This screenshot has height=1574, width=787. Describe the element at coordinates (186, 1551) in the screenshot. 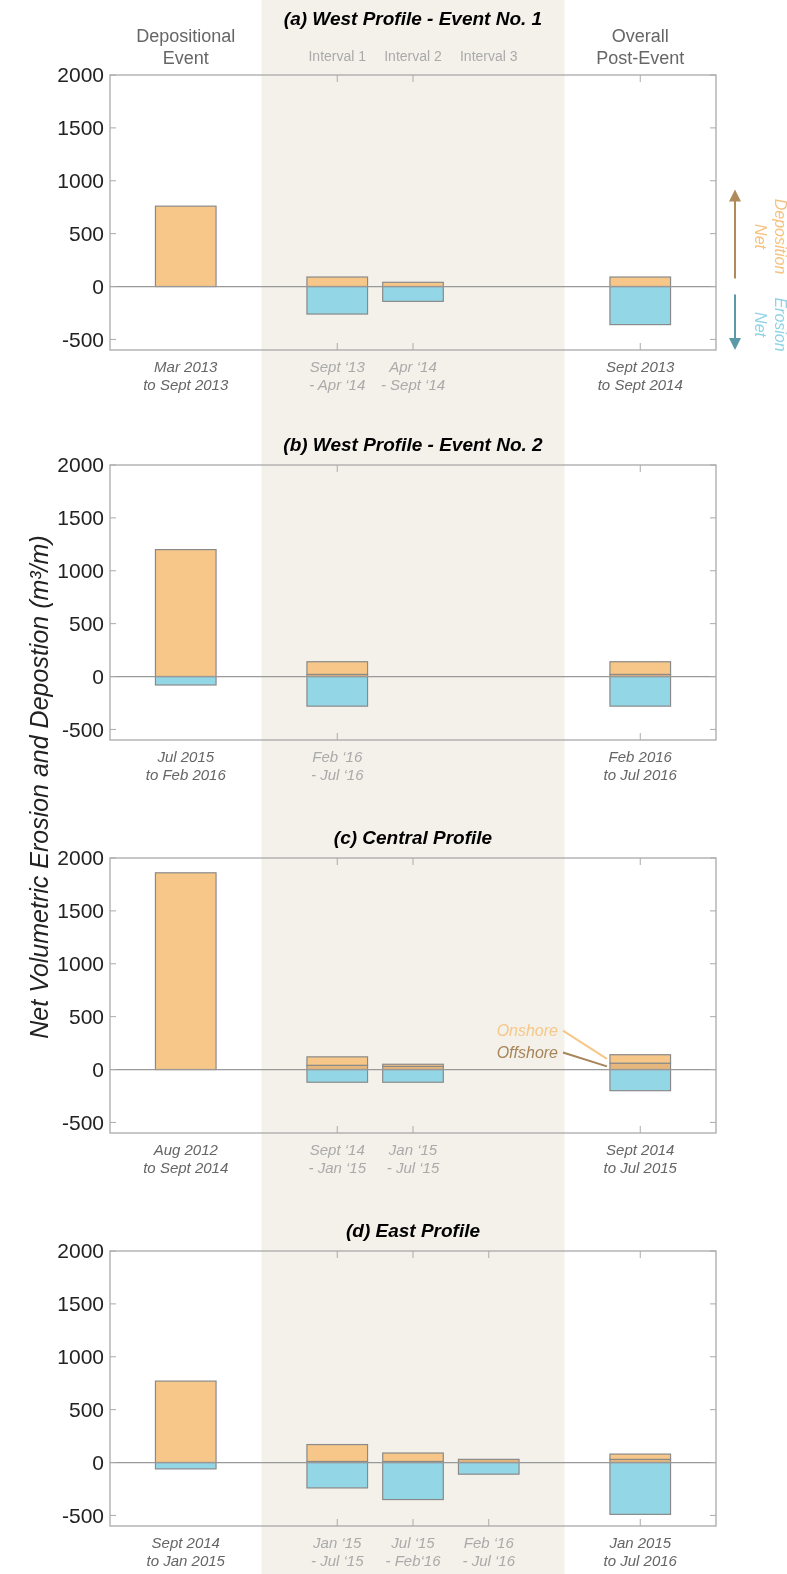

I see `x-tick-label: Sept 2014 to Jan 2015` at that location.